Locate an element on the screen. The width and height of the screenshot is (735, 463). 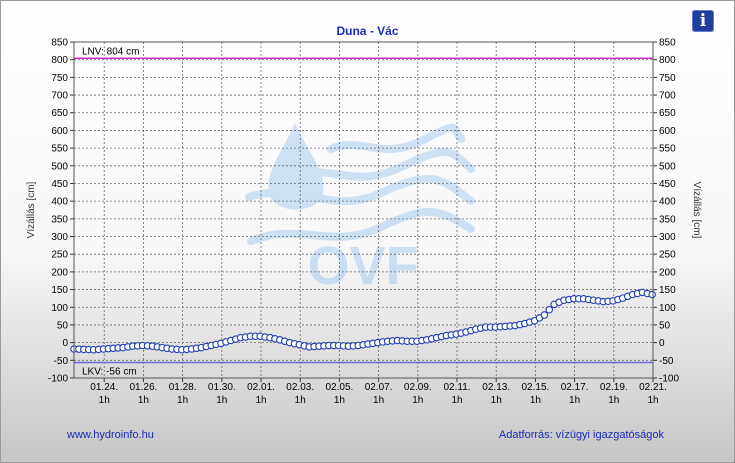
y-tick-label-right: 450 is located at coordinates (667, 184).